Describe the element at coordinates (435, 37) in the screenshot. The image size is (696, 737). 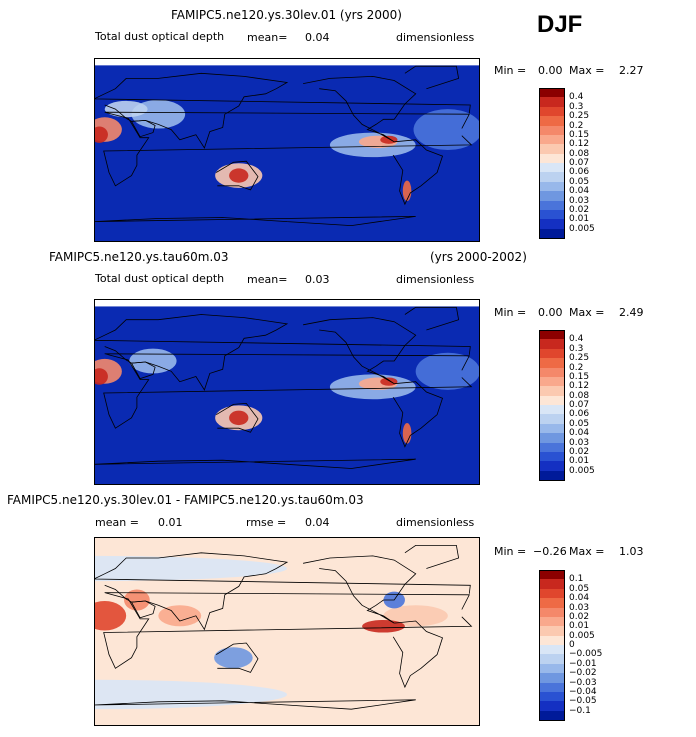
I see `panel-1-units: dimensionless` at that location.